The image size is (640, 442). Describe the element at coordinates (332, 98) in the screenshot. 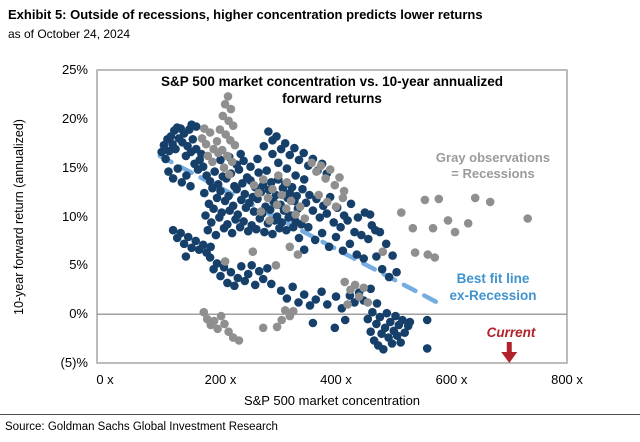

I see `chart-title-line: forward returns` at that location.